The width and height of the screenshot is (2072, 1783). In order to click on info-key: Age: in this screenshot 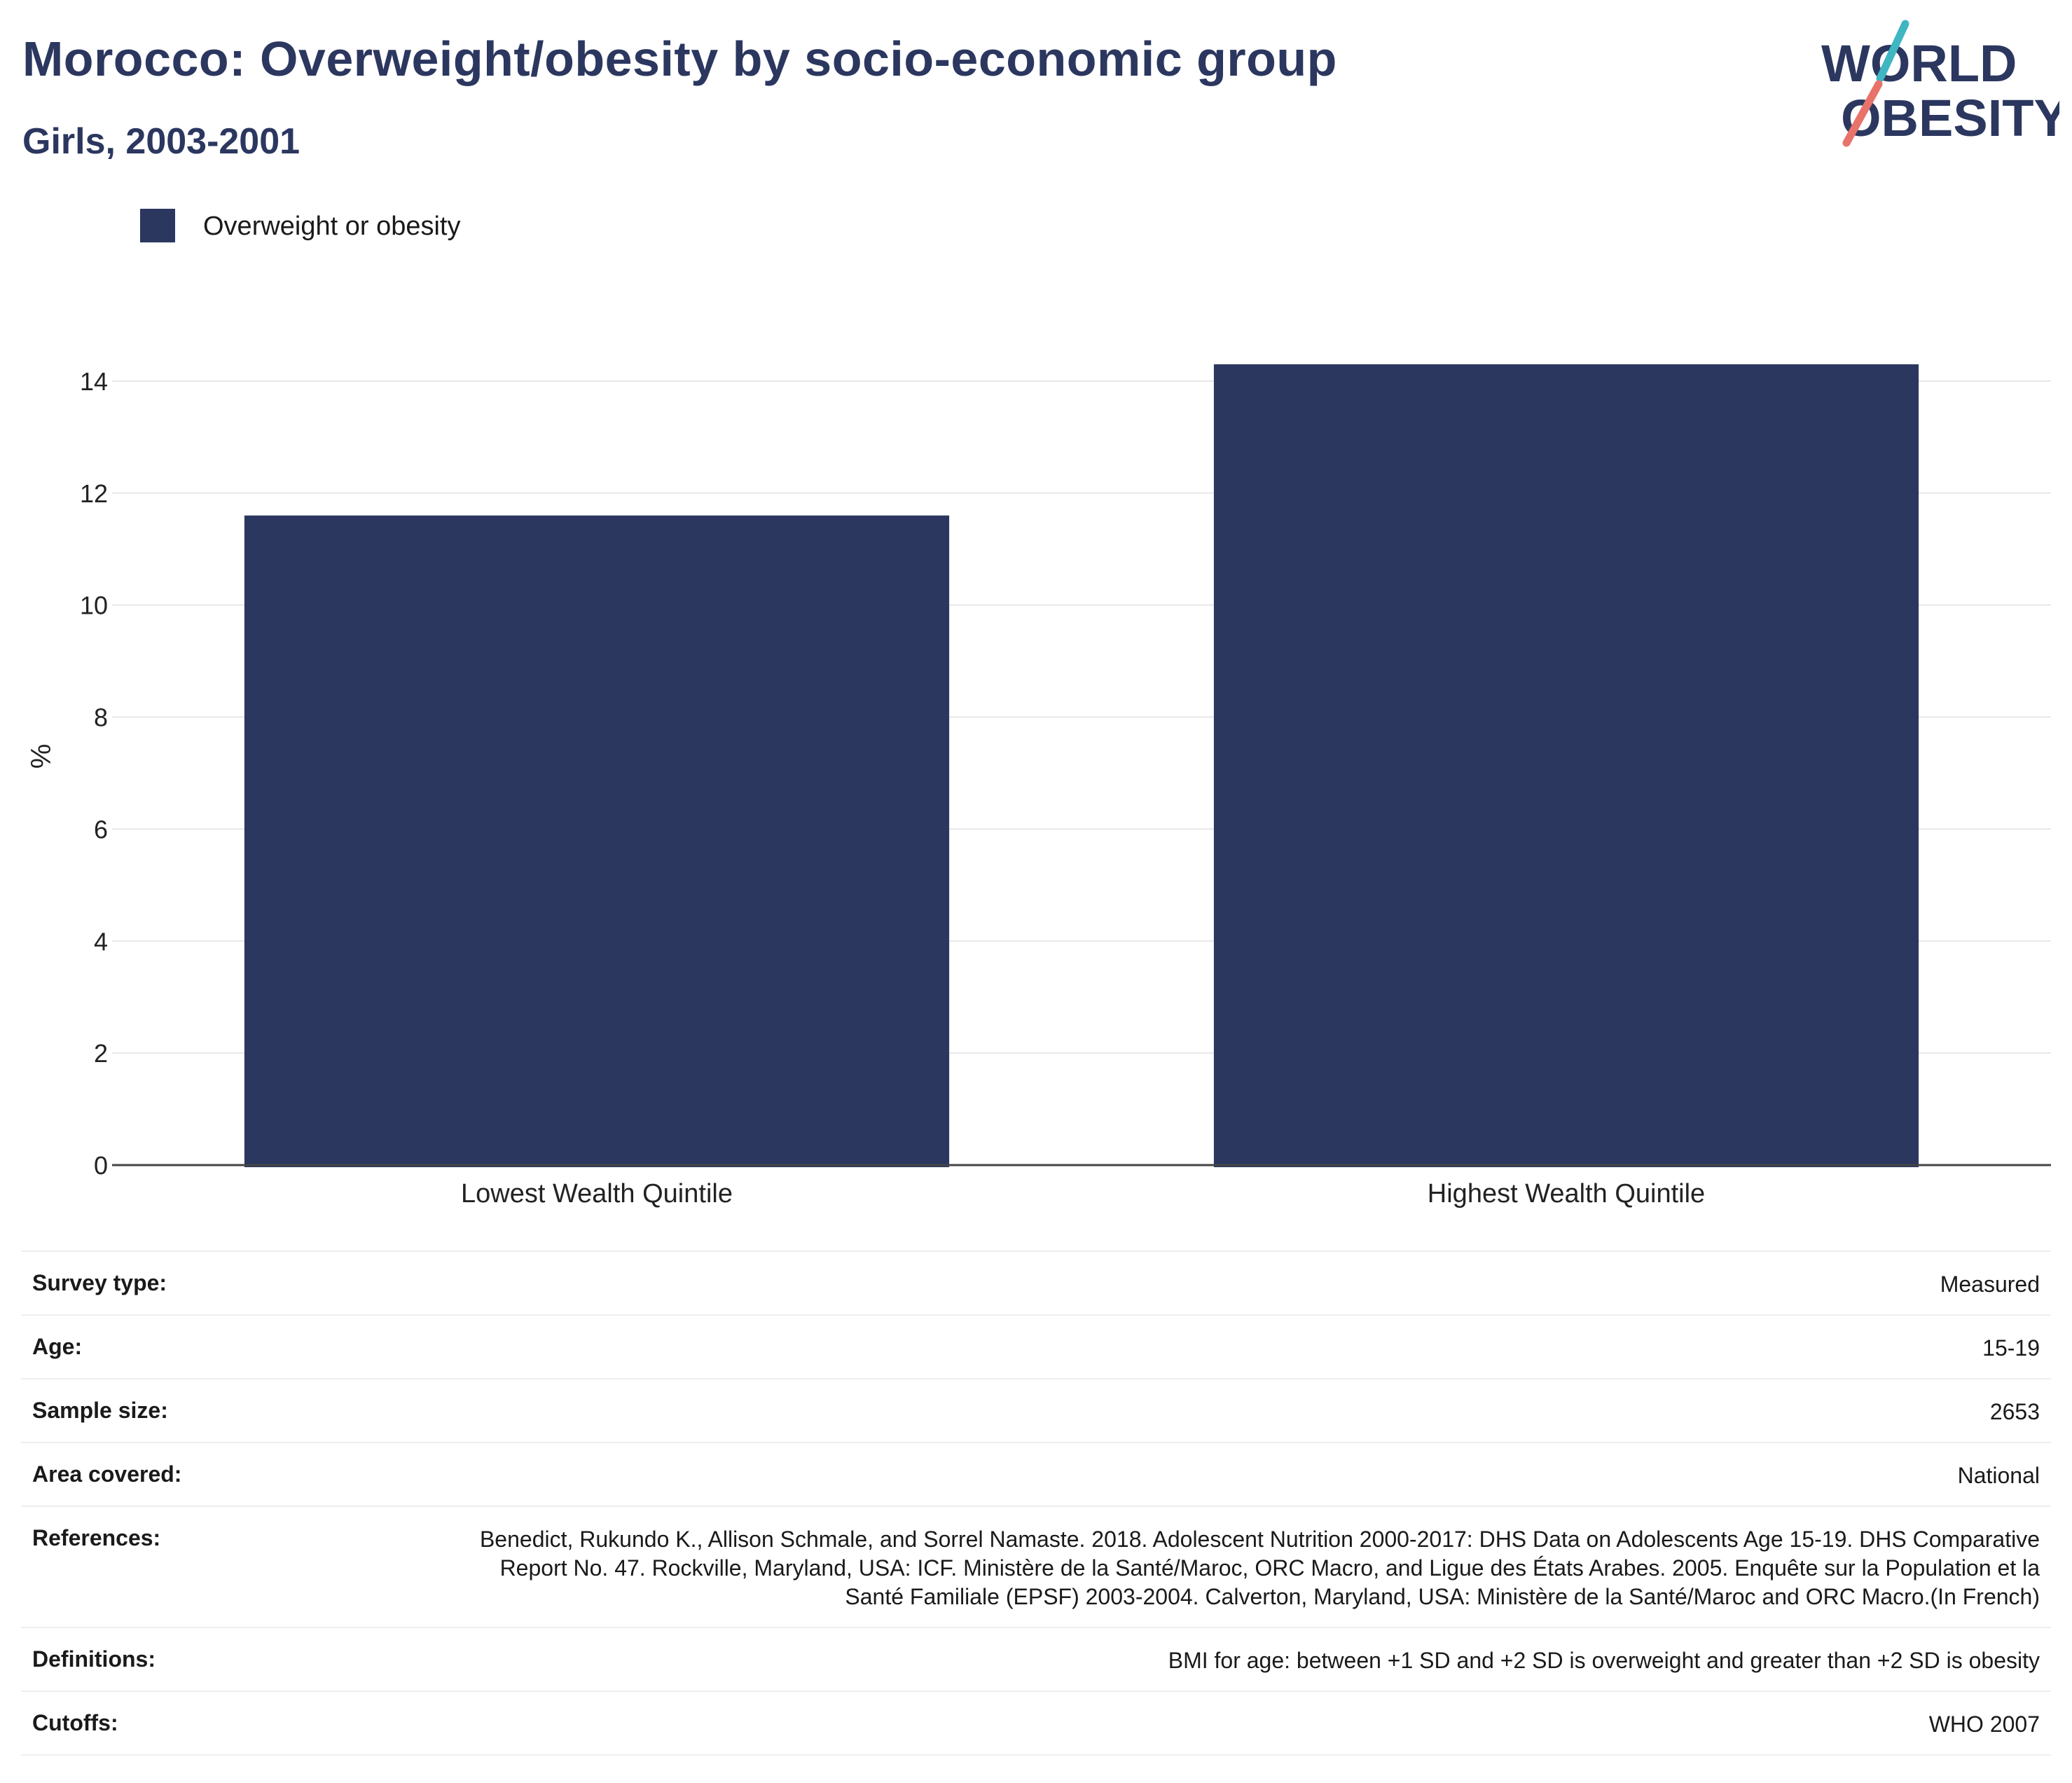, I will do `click(58, 1346)`.